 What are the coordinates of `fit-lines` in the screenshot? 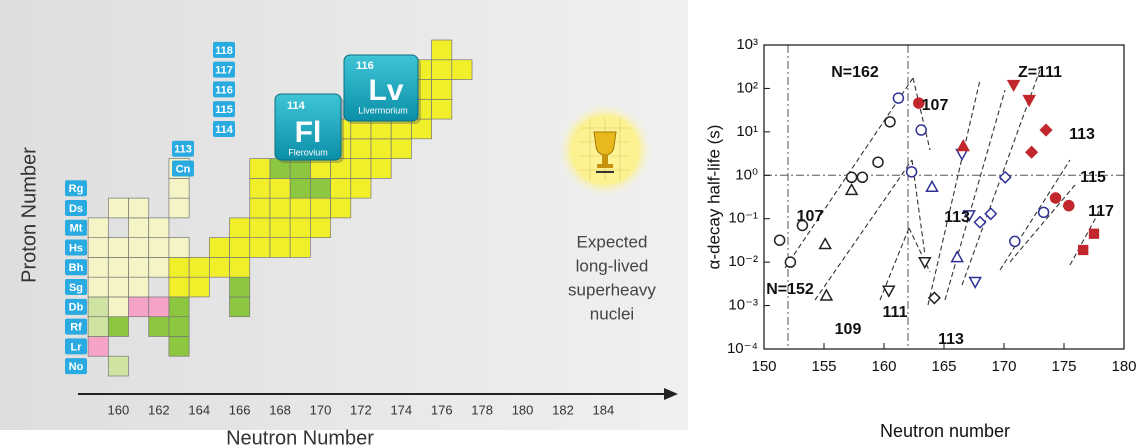 It's located at (942, 187).